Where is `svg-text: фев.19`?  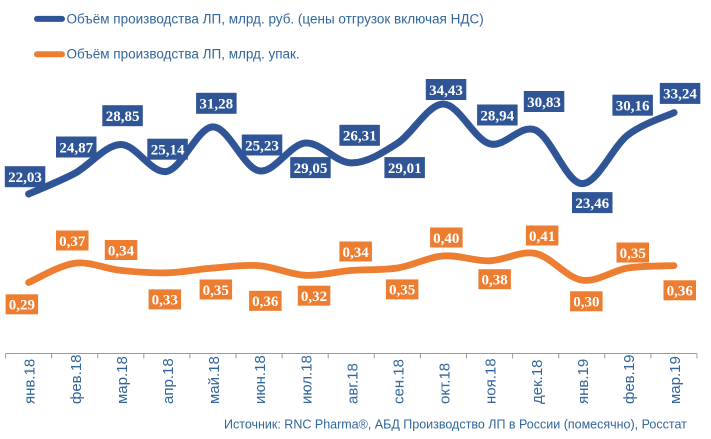 svg-text: фев.19 is located at coordinates (629, 379).